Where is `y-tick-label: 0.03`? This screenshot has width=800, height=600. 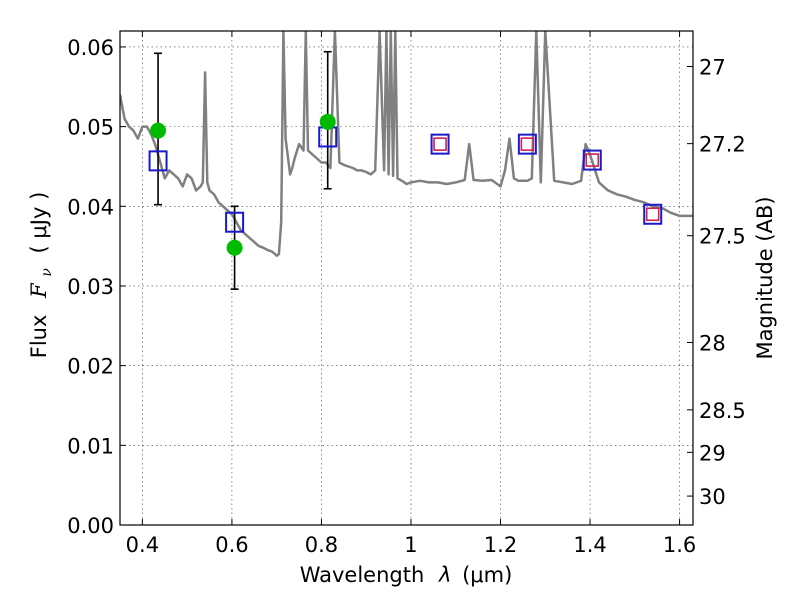
y-tick-label: 0.03 is located at coordinates (90, 287).